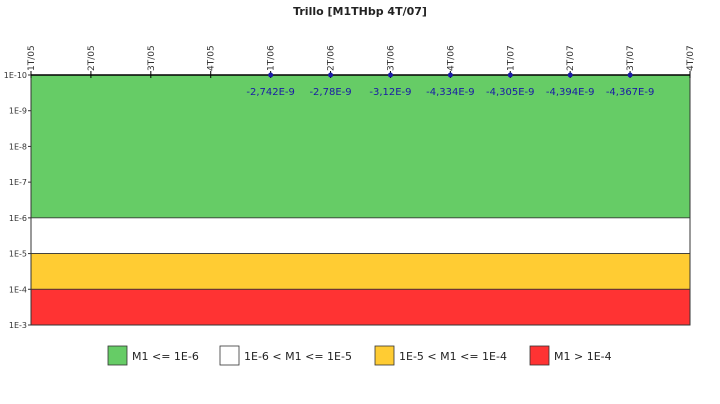 Image resolution: width=720 pixels, height=404 pixels. Describe the element at coordinates (152, 58) in the screenshot. I see `x-tick-label: 3T/05` at that location.